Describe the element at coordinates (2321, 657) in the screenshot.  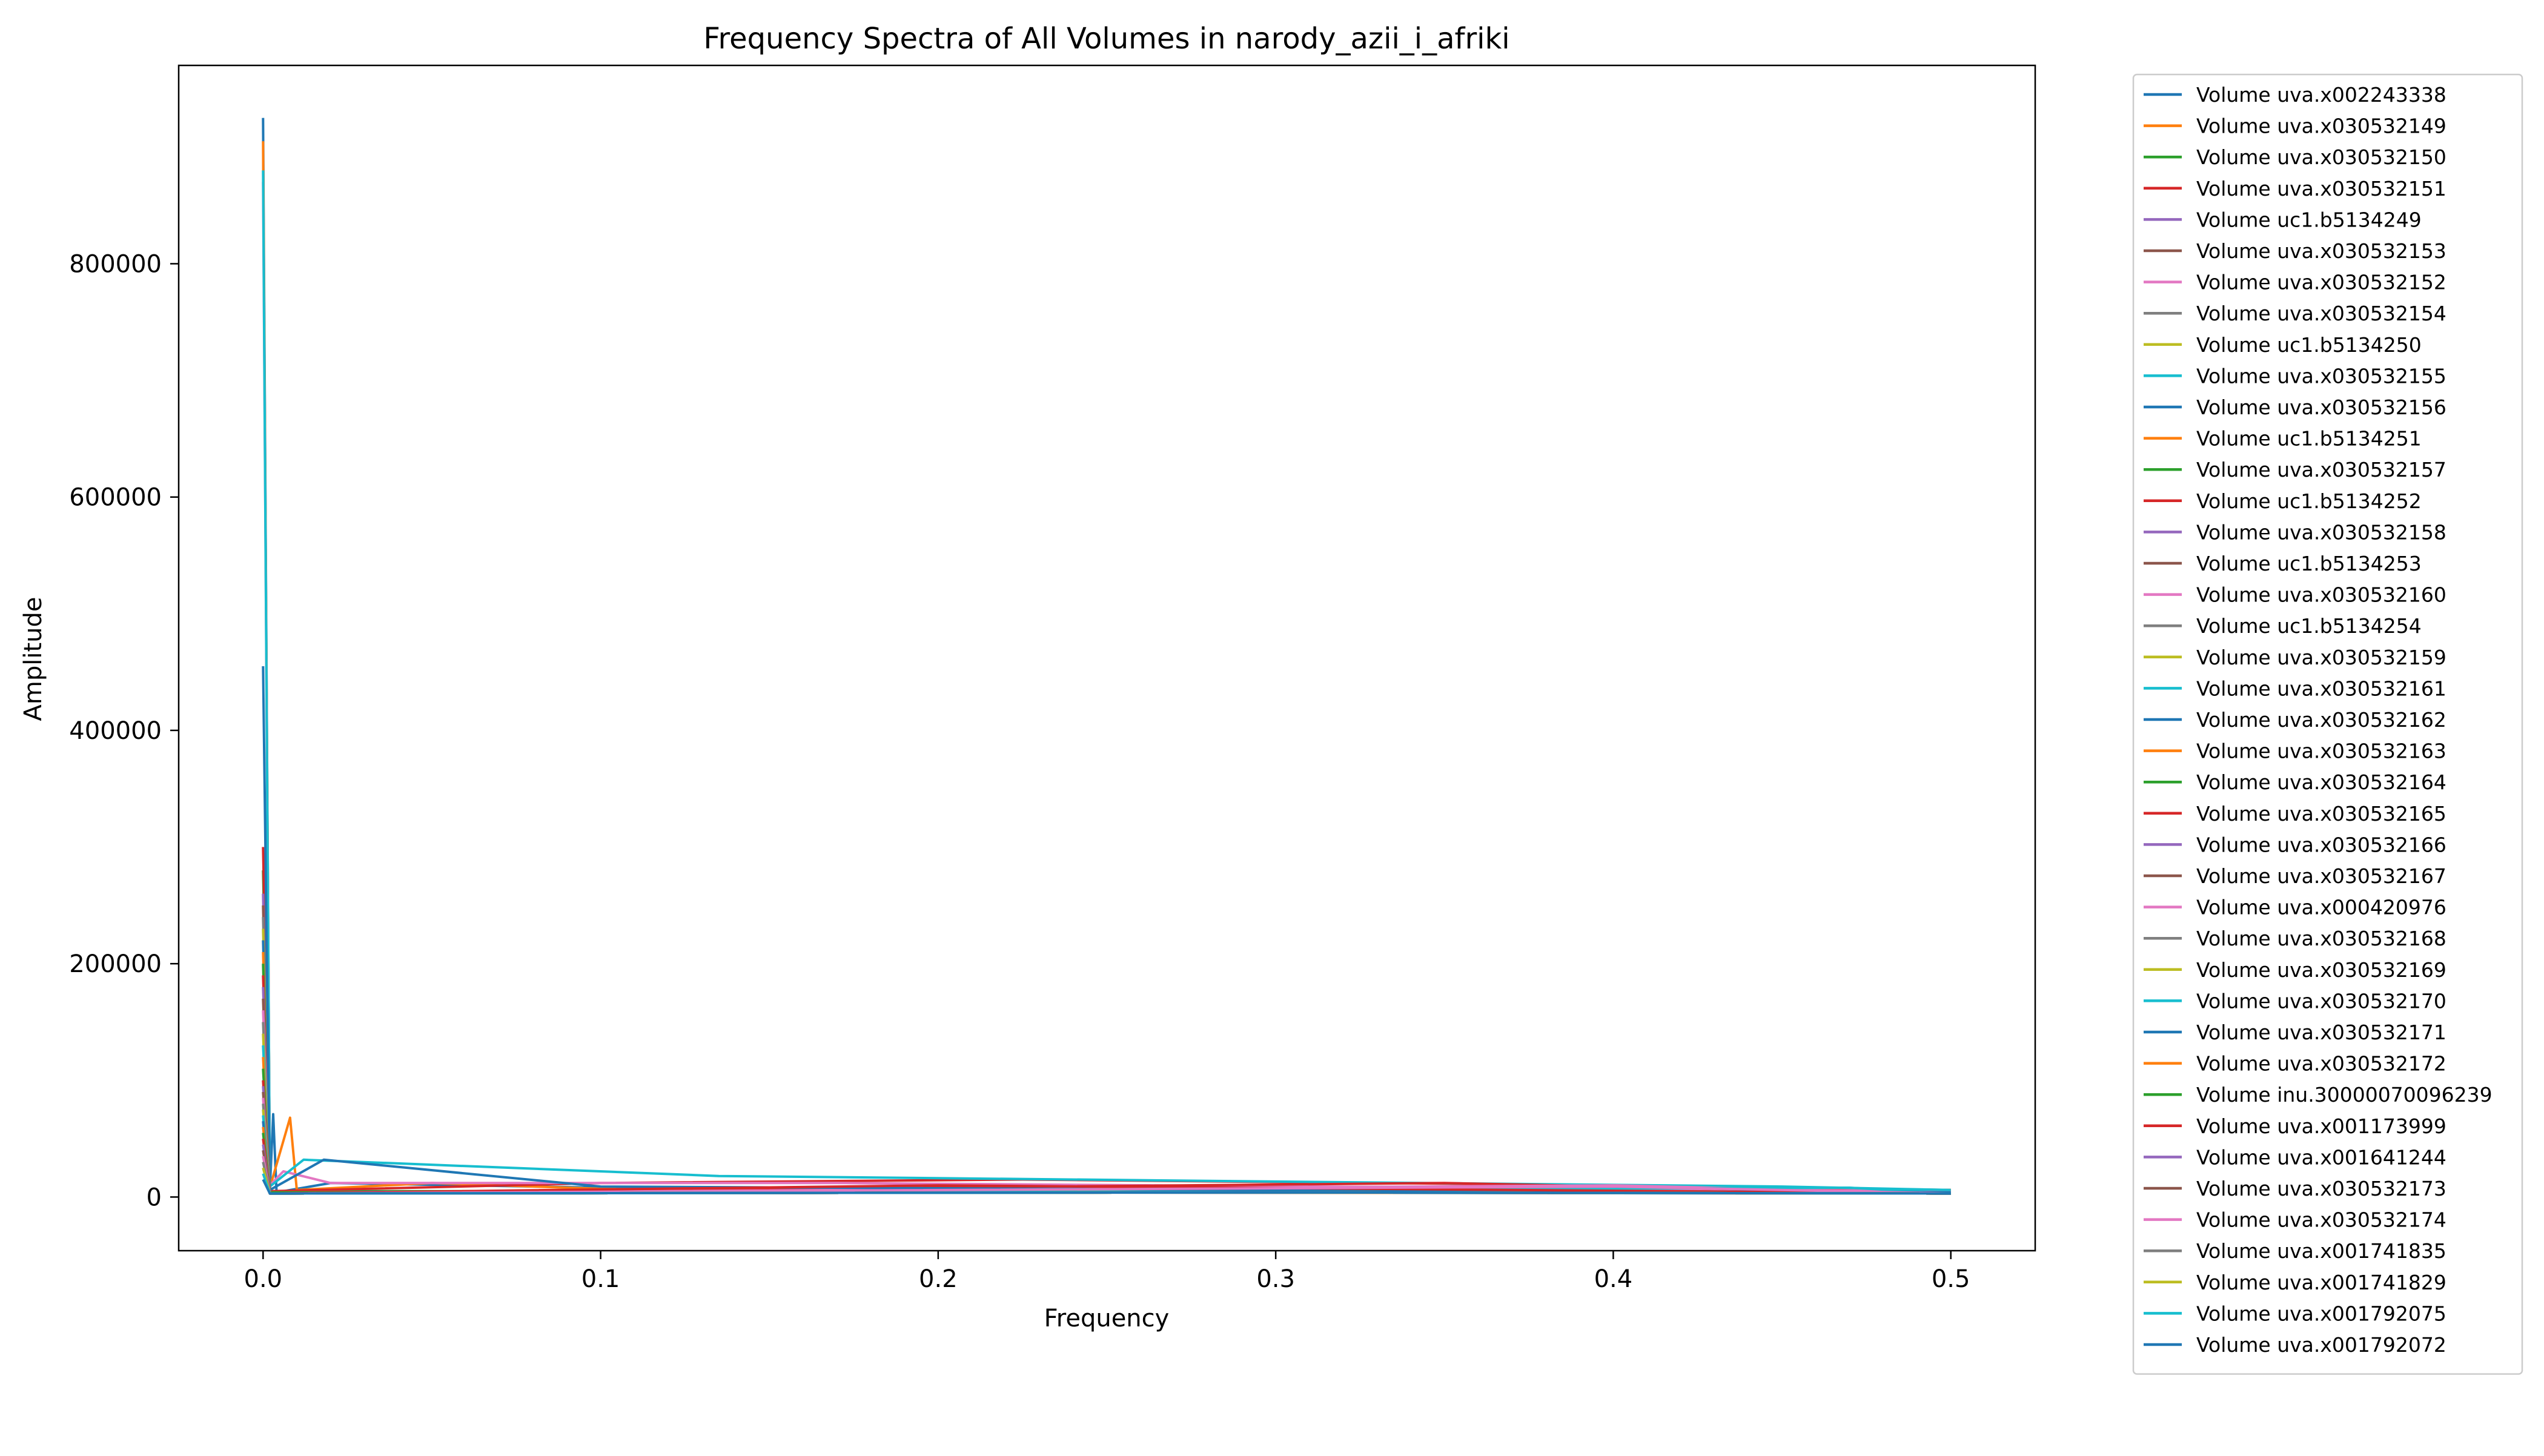
I see `legend-entry-label: Volume uva.x030532159` at that location.